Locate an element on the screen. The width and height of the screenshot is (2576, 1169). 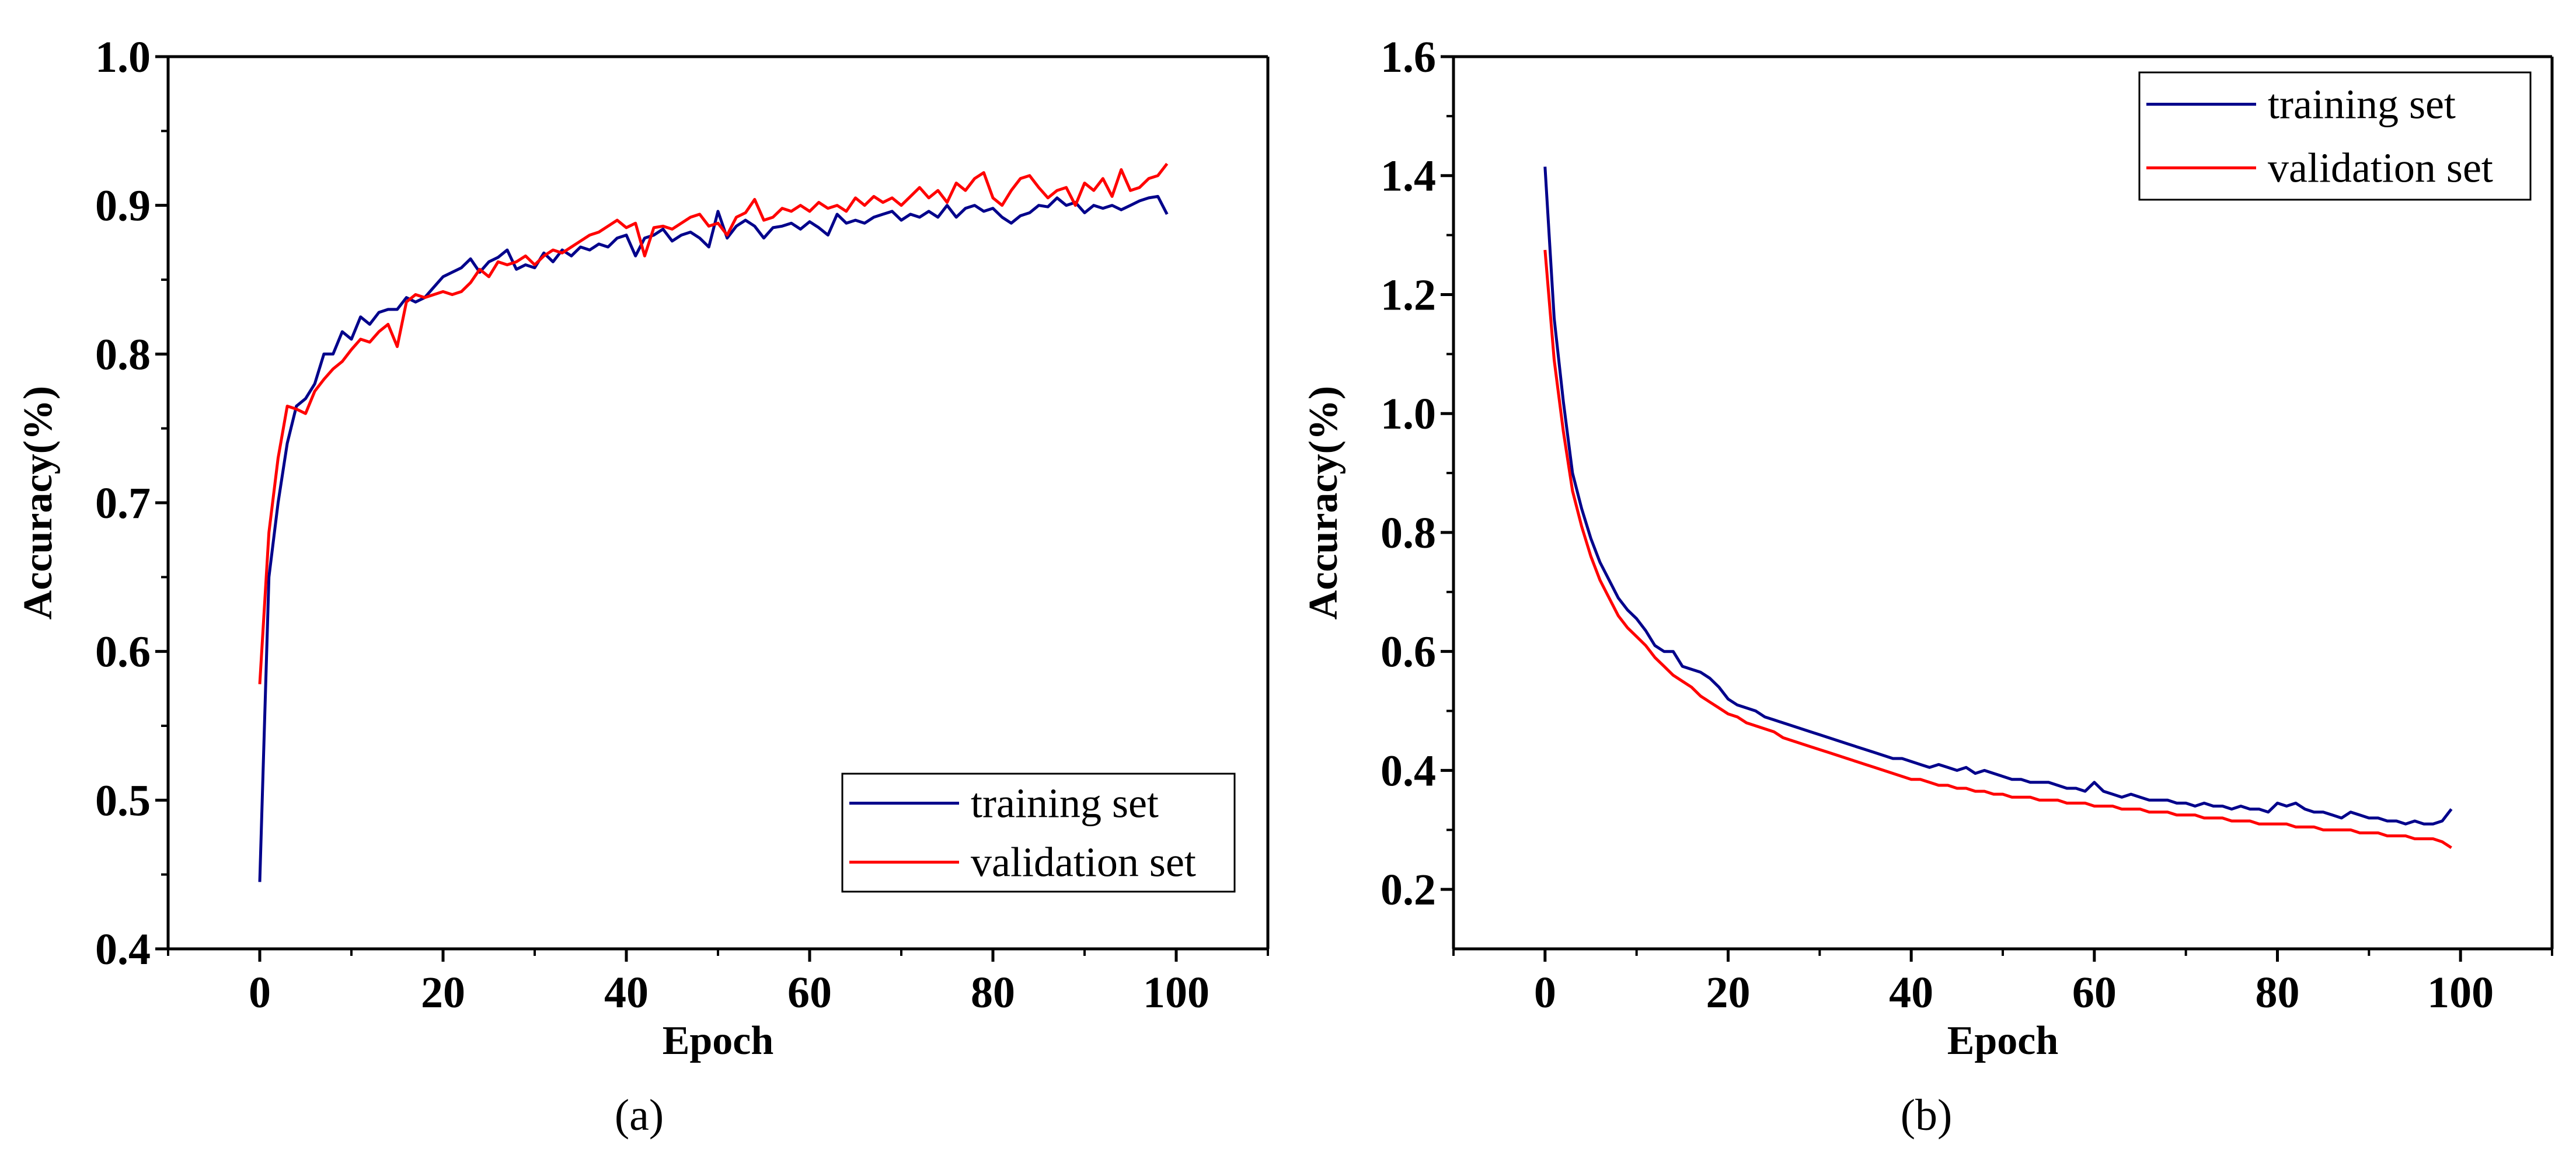
y-tick-label: 0.9 is located at coordinates (123, 206).